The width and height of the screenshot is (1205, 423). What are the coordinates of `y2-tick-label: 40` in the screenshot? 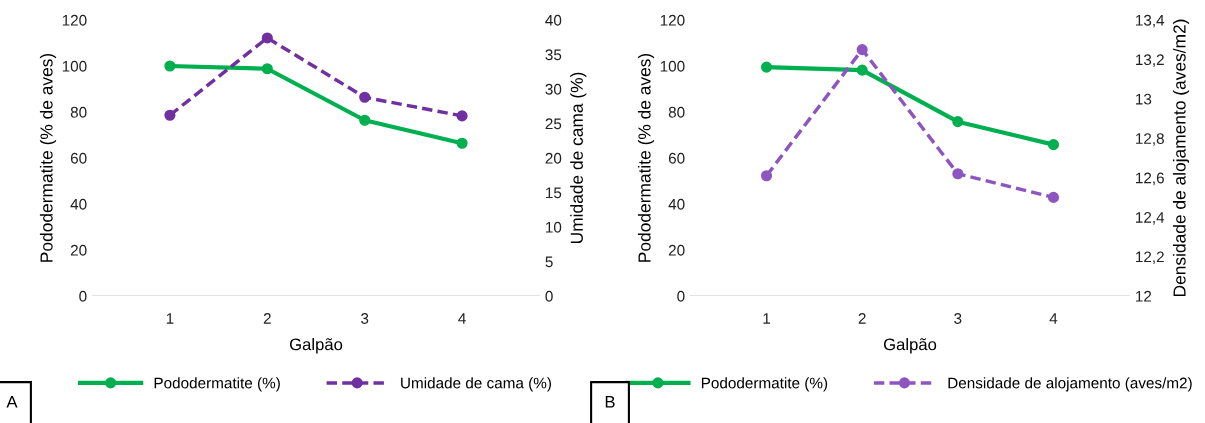 It's located at (553, 20).